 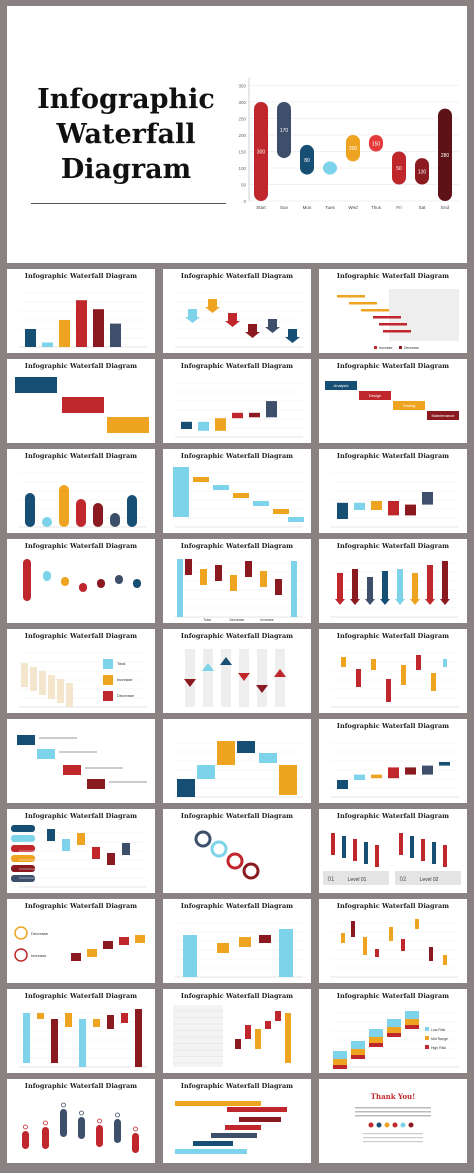 What do you see at coordinates (393, 1121) in the screenshot?
I see `slide-thumbnail: Thank You!` at bounding box center [393, 1121].